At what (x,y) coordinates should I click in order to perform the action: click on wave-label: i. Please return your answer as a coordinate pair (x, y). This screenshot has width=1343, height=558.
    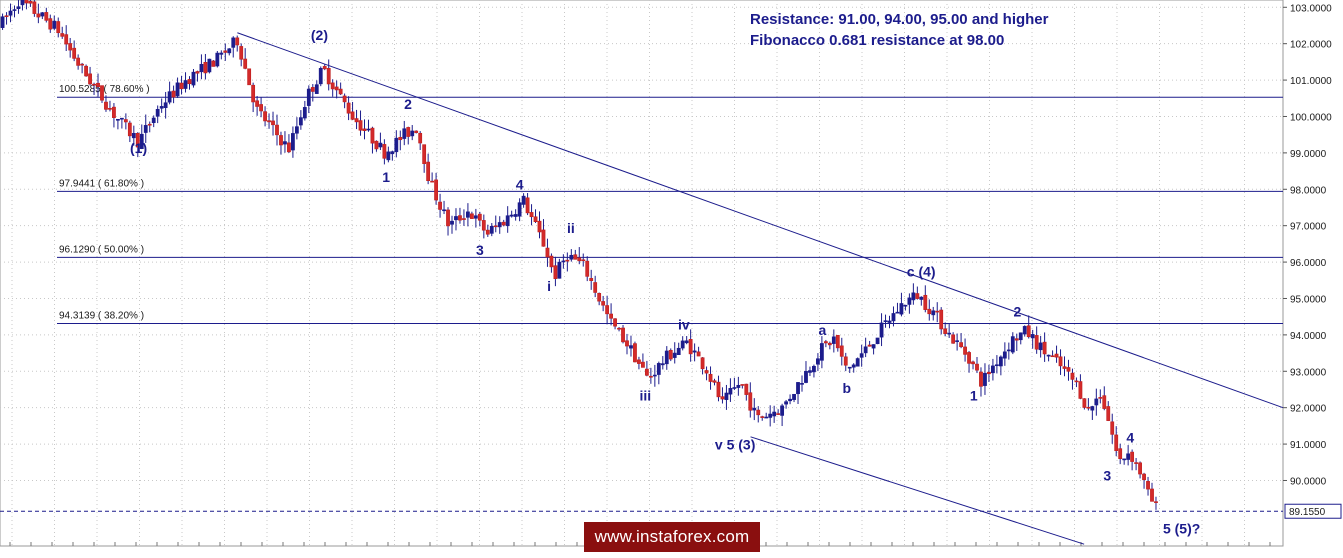
    Looking at the image, I should click on (549, 286).